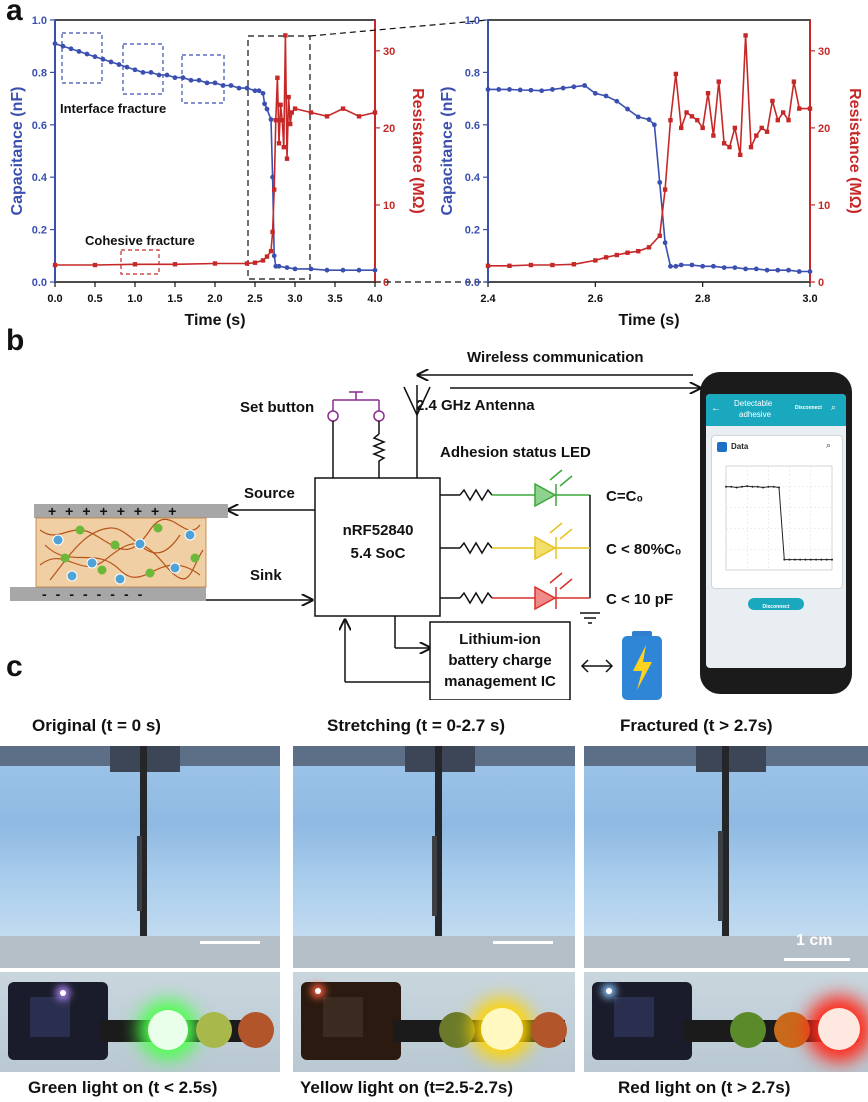 Image resolution: width=868 pixels, height=1102 pixels. I want to click on y-tick-label-left: 1.0, so click(472, 21).